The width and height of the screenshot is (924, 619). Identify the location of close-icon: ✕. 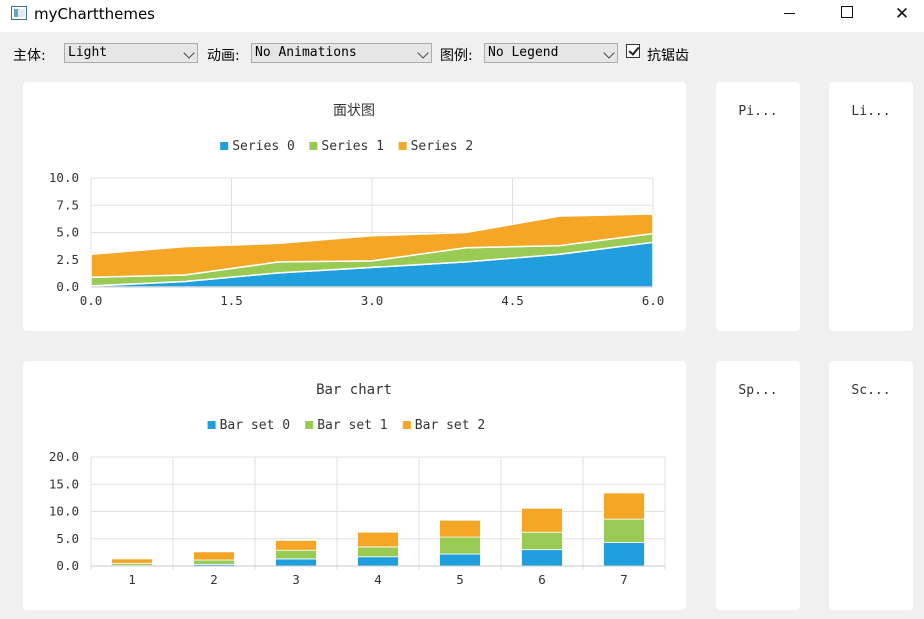
(902, 14).